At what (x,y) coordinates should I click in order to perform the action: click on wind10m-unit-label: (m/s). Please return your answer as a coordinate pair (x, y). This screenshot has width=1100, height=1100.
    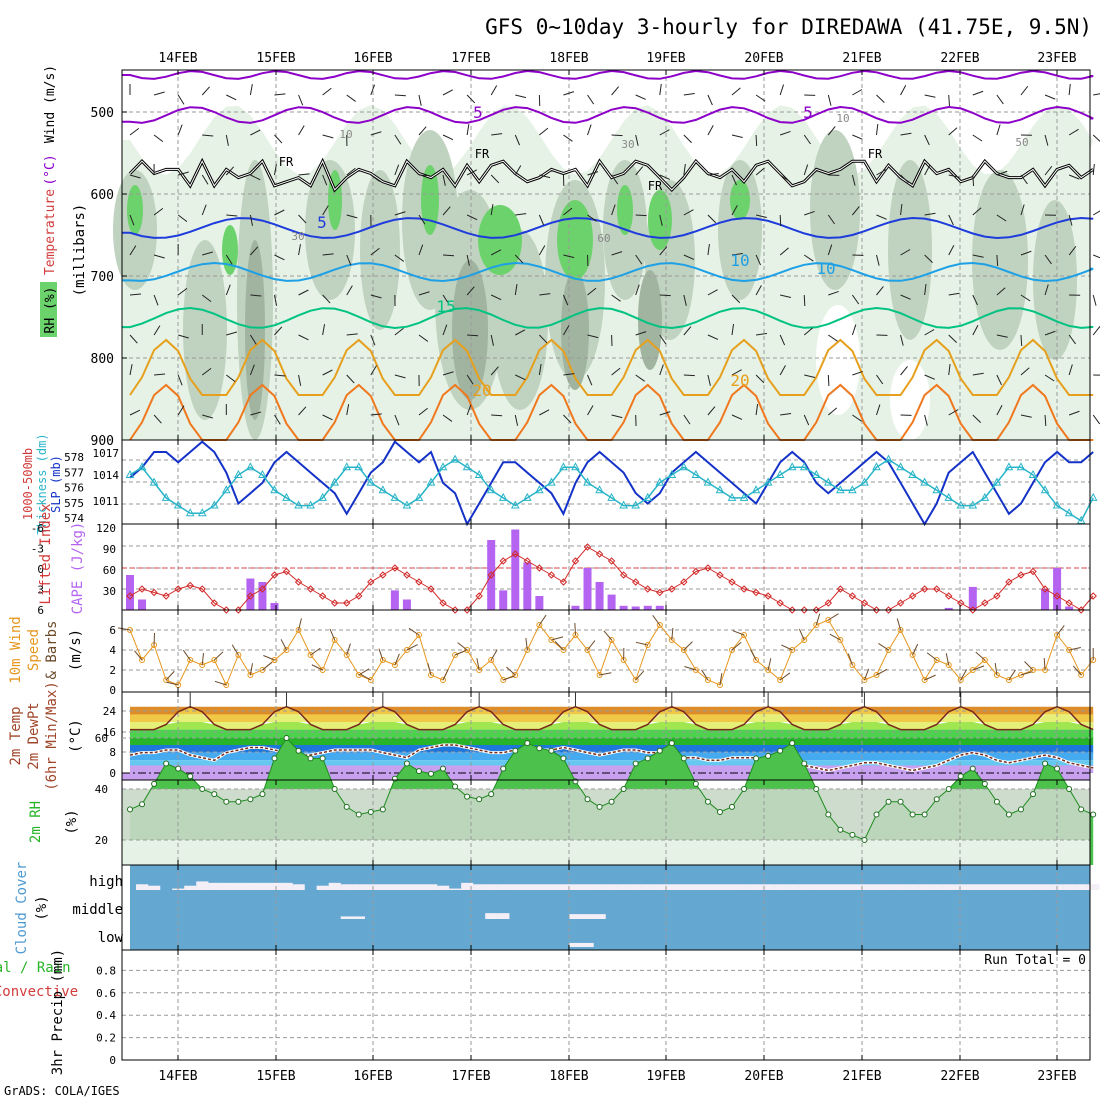
    Looking at the image, I should click on (76, 650).